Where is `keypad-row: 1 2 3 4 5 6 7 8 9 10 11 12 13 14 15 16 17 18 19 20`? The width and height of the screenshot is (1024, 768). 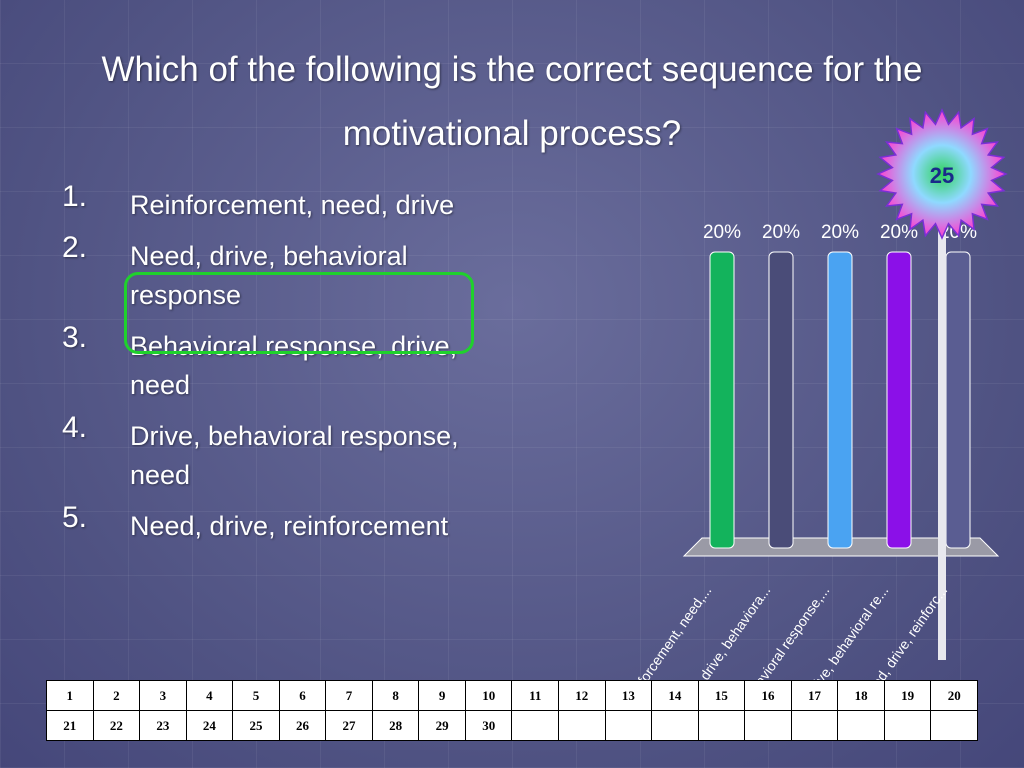 keypad-row: 1 2 3 4 5 6 7 8 9 10 11 12 13 14 15 16 17 18 19 20 is located at coordinates (512, 695).